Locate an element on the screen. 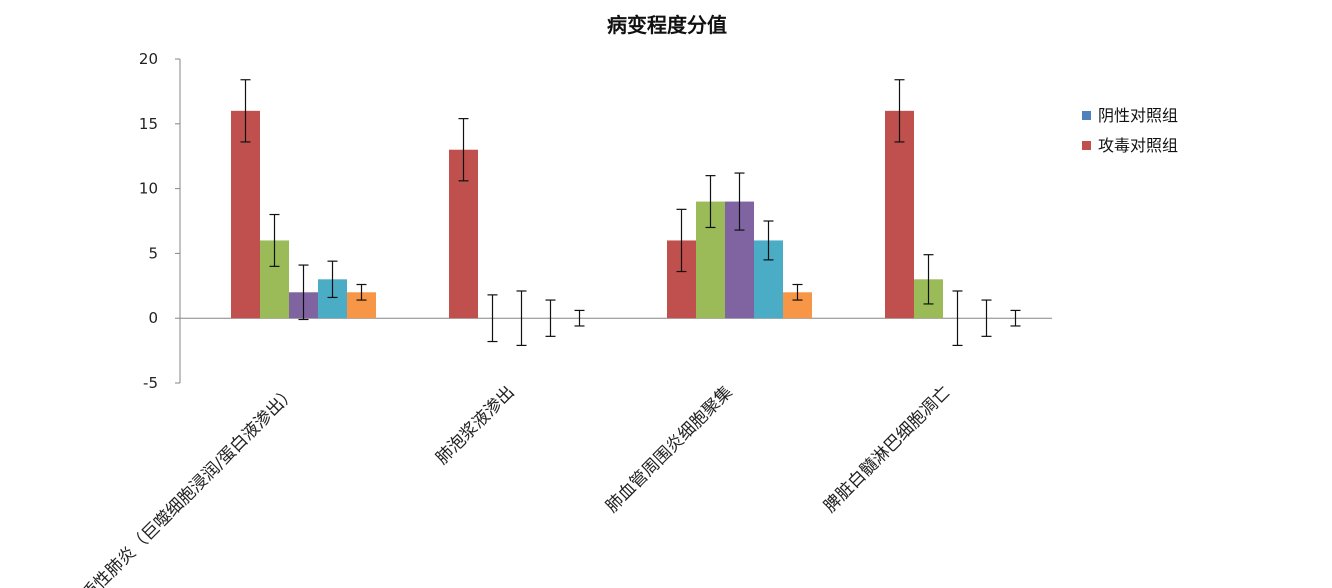 The image size is (1332, 588). x-category-label: 肺血管周围炎细胞聚集 is located at coordinates (669, 449).